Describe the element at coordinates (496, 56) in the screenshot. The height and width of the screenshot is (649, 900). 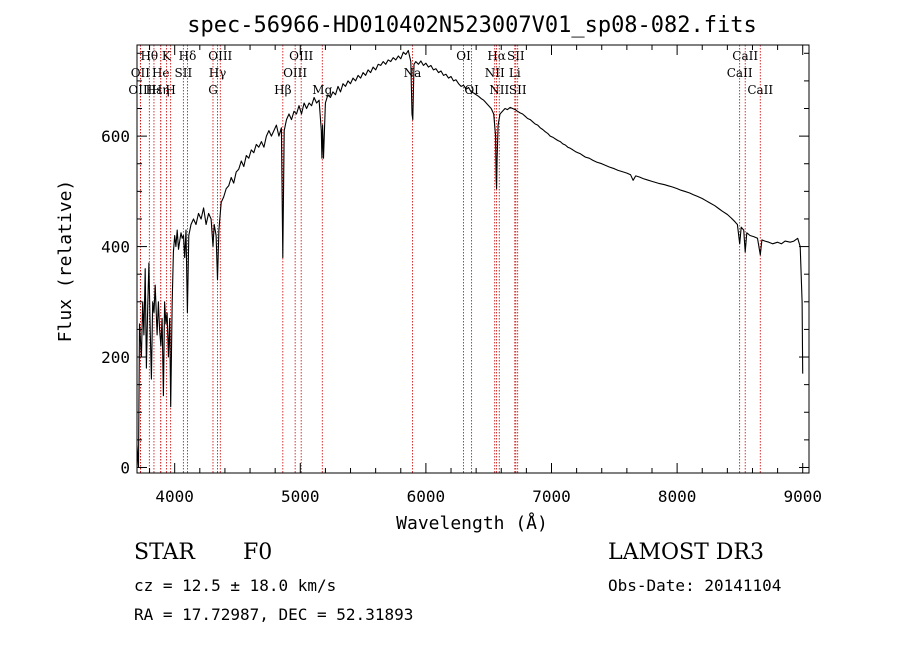
I see `line-marker-label: Hα` at that location.